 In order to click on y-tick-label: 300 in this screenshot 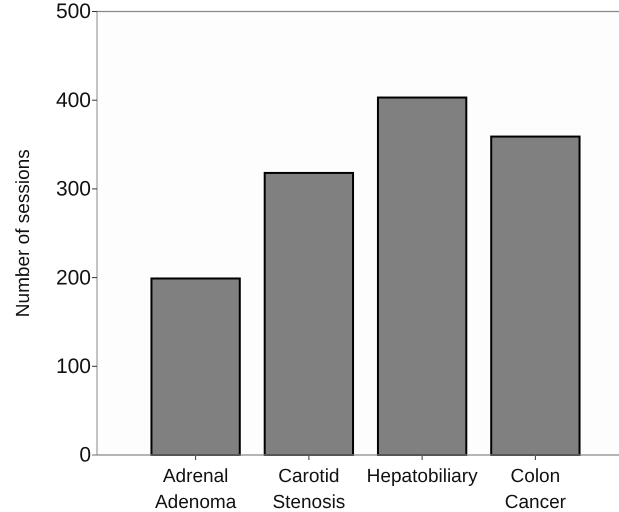, I will do `click(73, 189)`.